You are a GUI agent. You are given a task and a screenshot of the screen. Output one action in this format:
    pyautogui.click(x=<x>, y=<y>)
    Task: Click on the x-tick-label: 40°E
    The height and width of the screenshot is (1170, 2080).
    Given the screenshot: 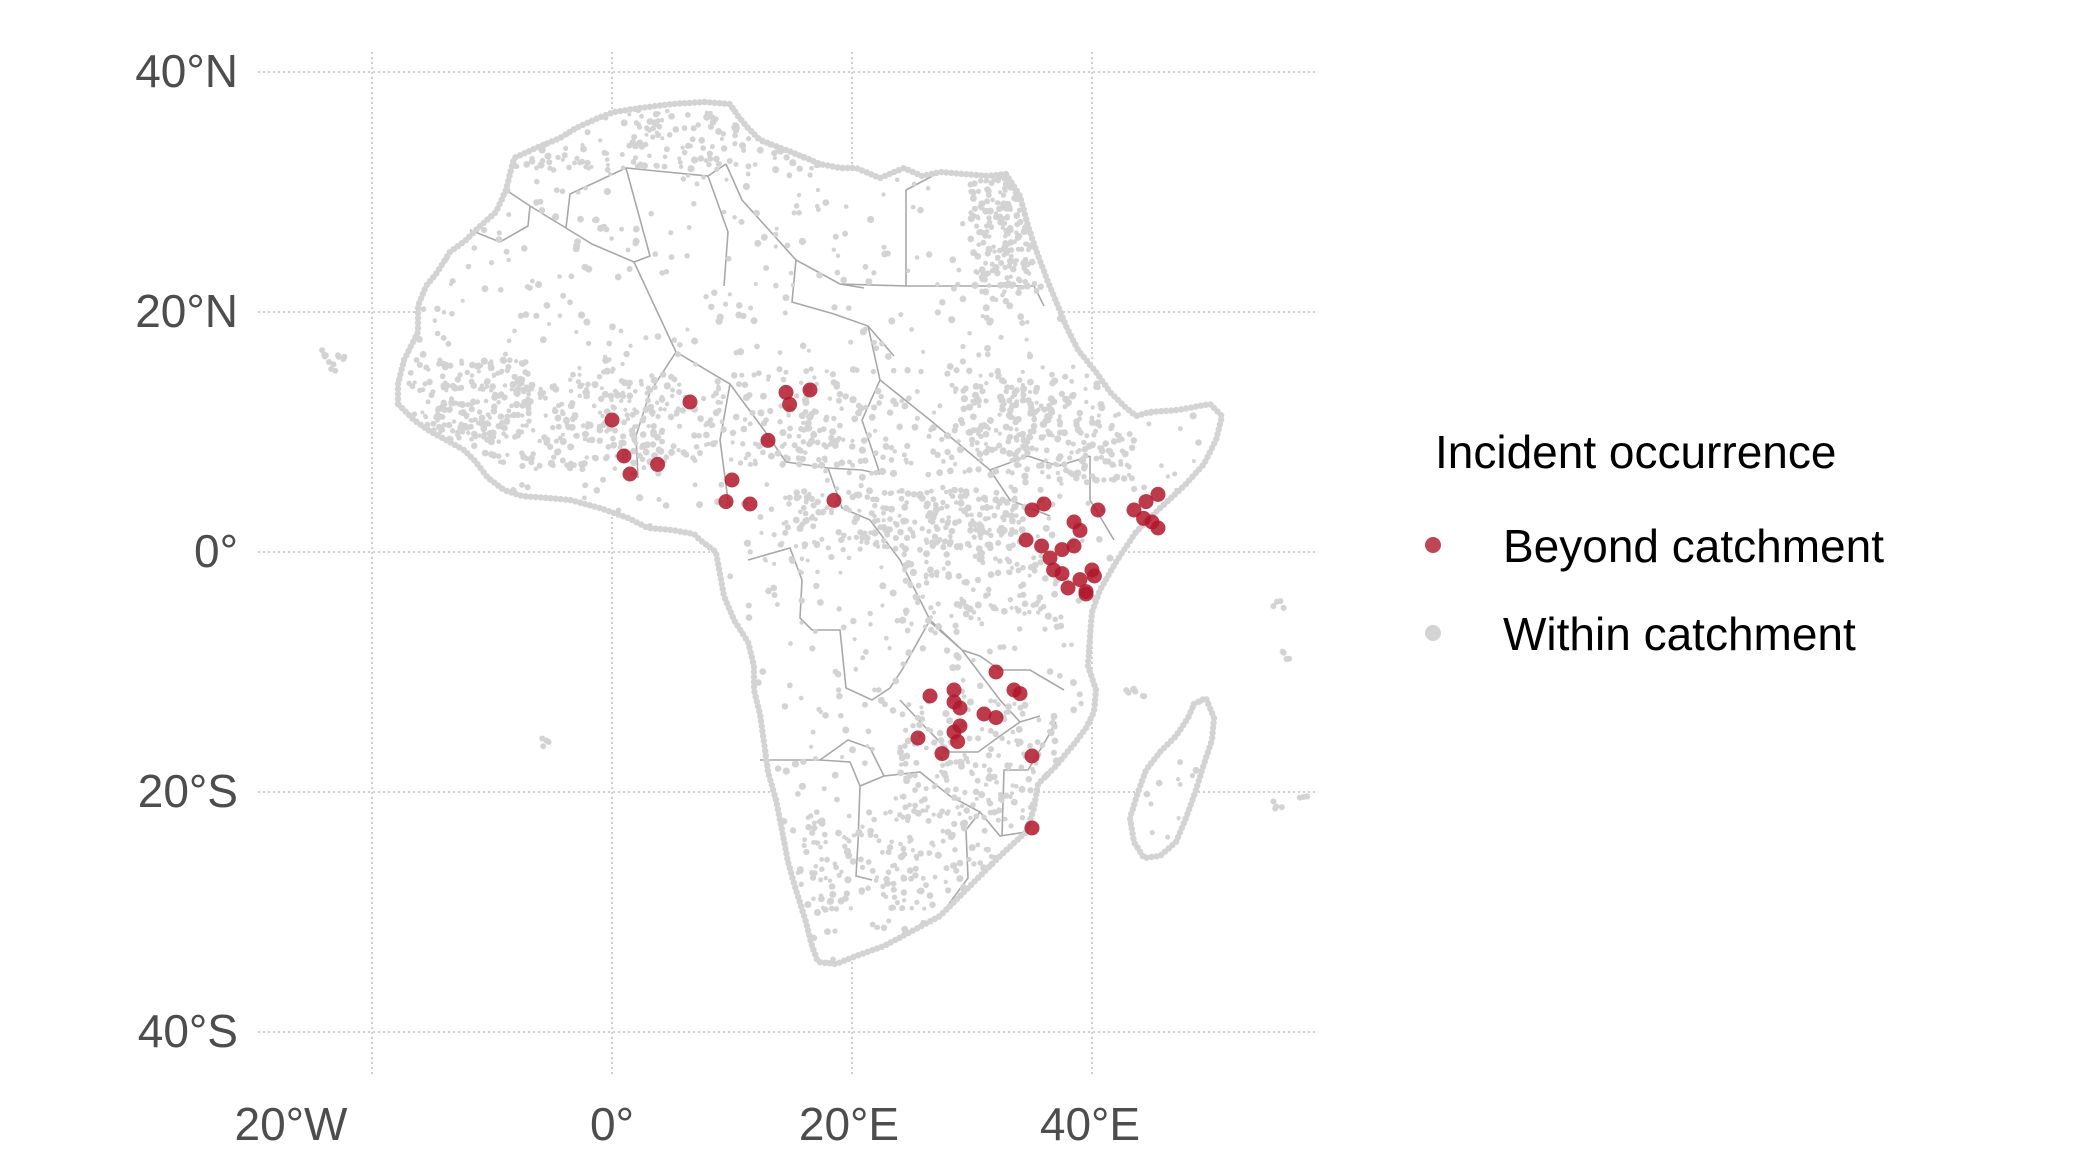 What is the action you would take?
    pyautogui.click(x=1090, y=1124)
    